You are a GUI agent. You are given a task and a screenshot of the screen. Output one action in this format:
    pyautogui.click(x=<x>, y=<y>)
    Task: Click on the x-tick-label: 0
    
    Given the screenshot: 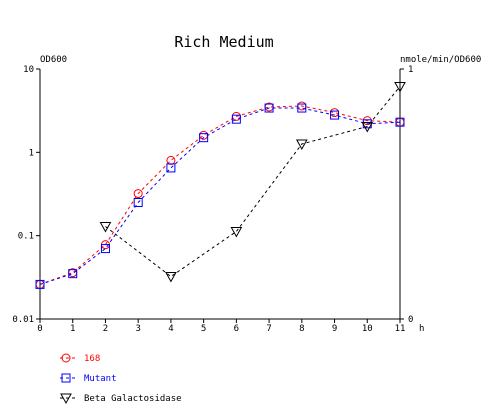 What is the action you would take?
    pyautogui.click(x=39, y=329)
    